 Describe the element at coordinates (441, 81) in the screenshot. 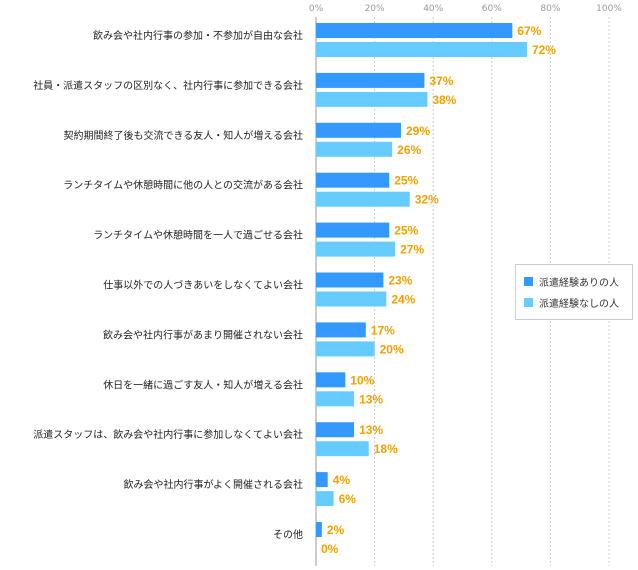

I see `data-label: 37%` at that location.